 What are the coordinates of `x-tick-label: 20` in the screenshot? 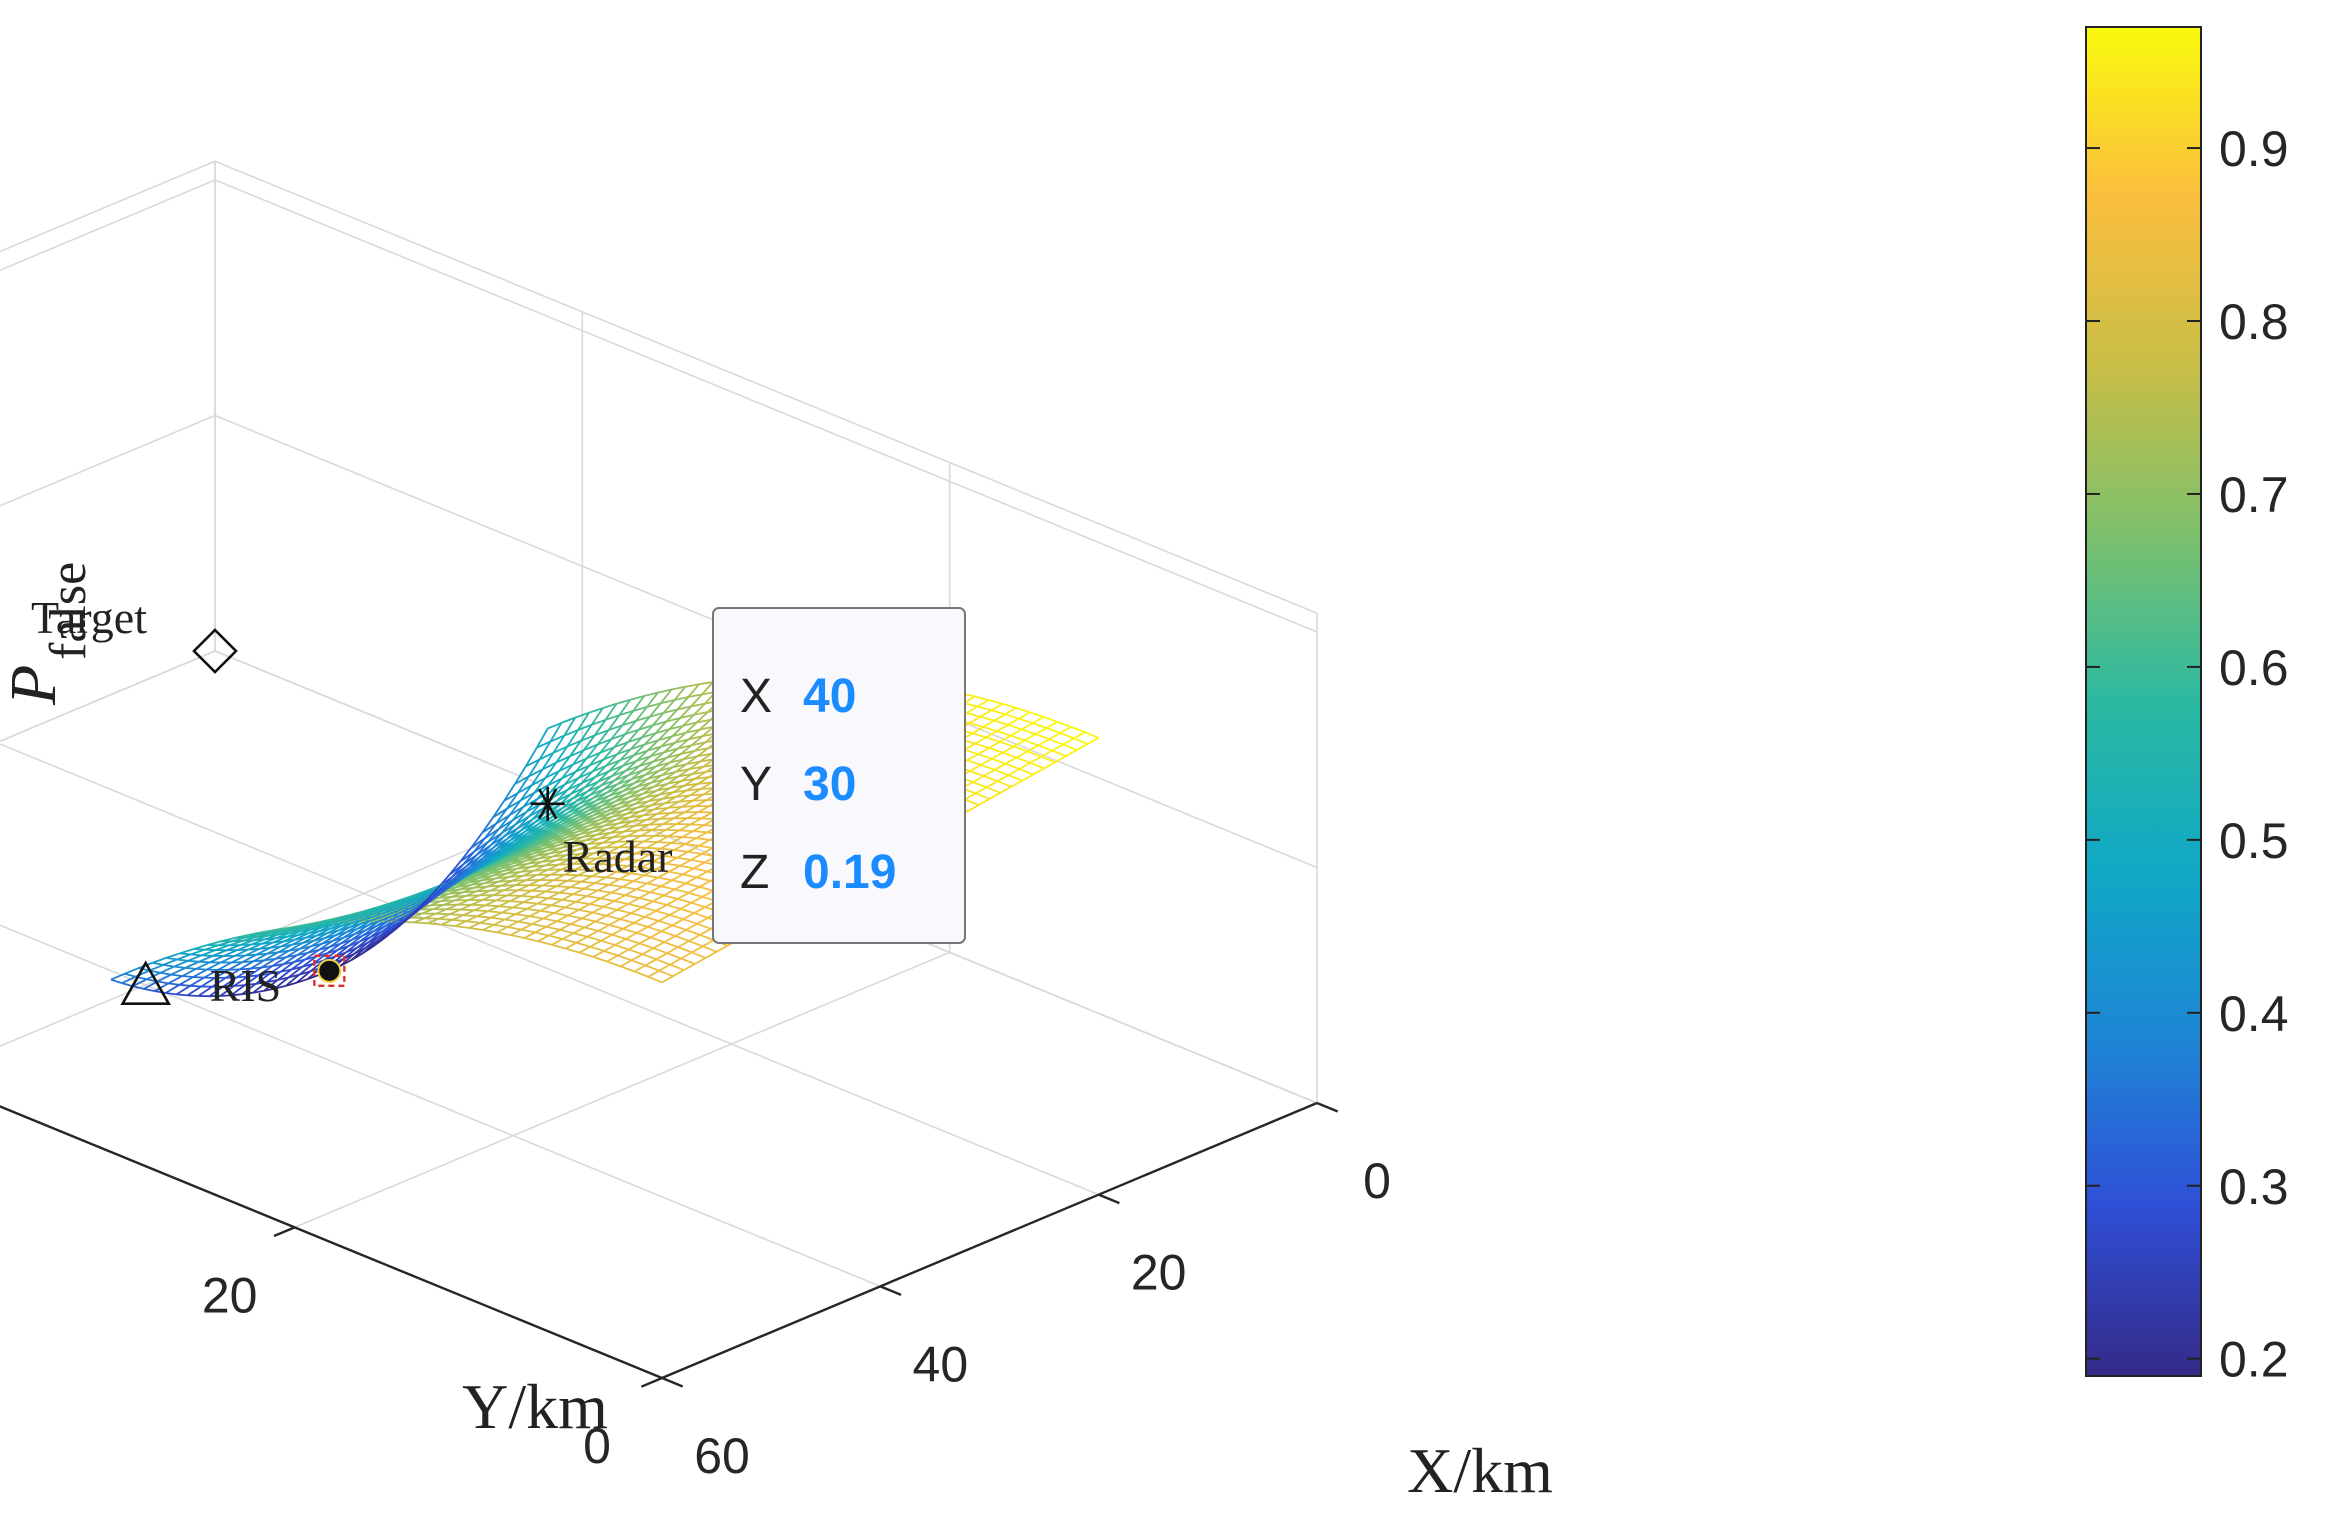 It's located at (1159, 1273).